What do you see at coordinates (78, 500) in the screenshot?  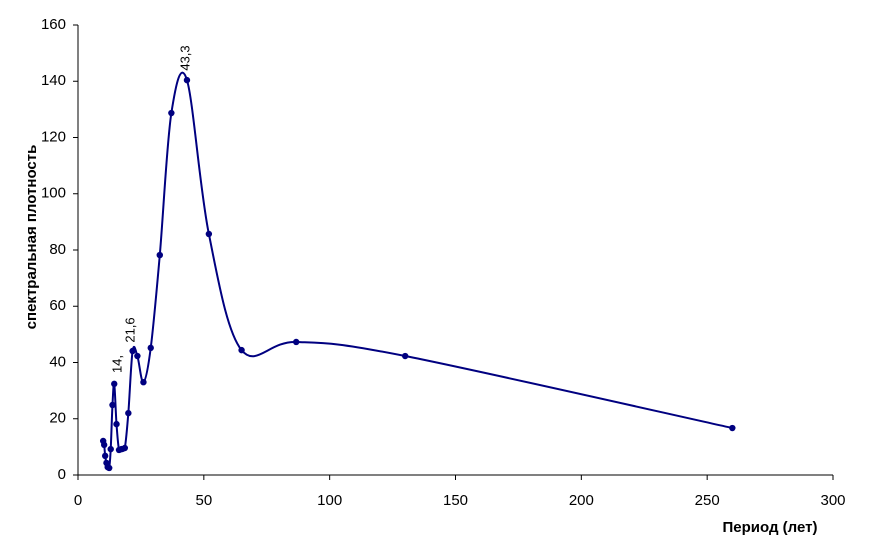 I see `x-tick-label: 0` at bounding box center [78, 500].